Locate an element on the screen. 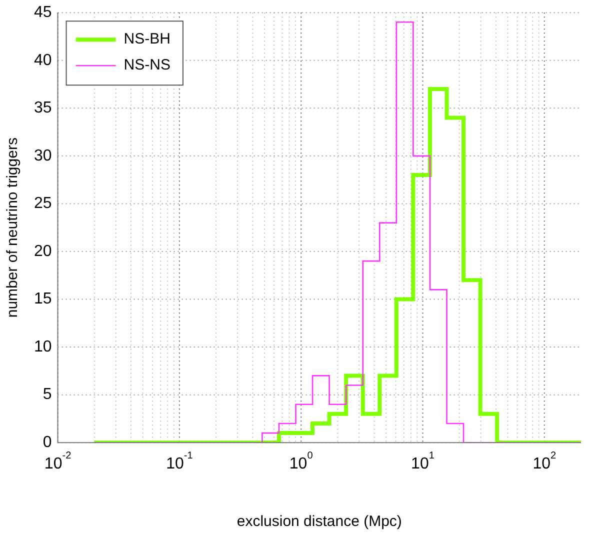 The width and height of the screenshot is (591, 535). y-tick-label: 35 is located at coordinates (43, 108).